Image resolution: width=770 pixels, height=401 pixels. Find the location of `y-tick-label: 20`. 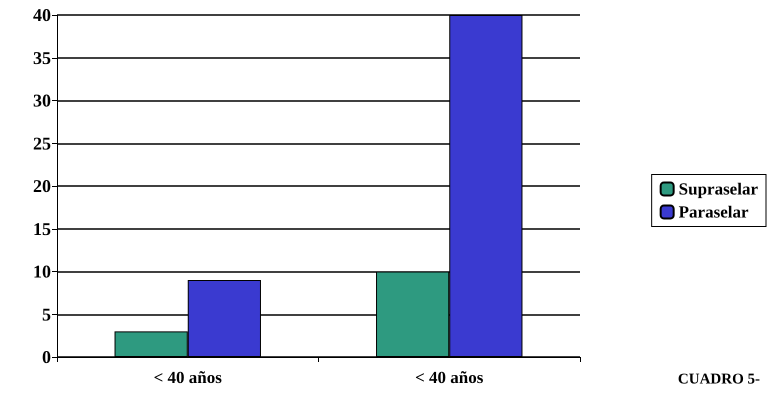

y-tick-label: 20 is located at coordinates (42, 186).